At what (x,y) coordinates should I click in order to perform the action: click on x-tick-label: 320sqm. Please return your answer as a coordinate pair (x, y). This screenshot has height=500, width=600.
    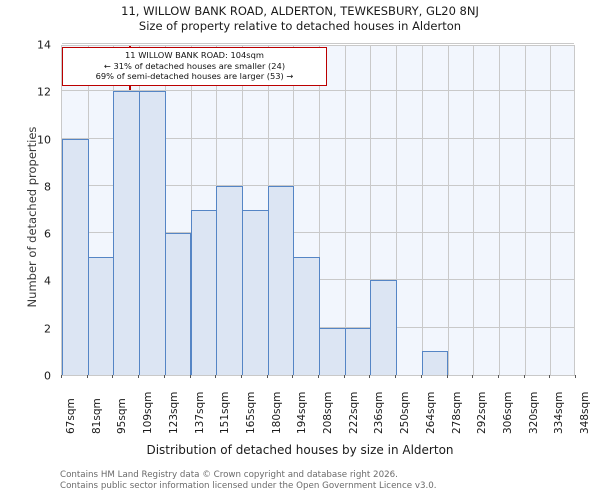
    Looking at the image, I should click on (533, 412).